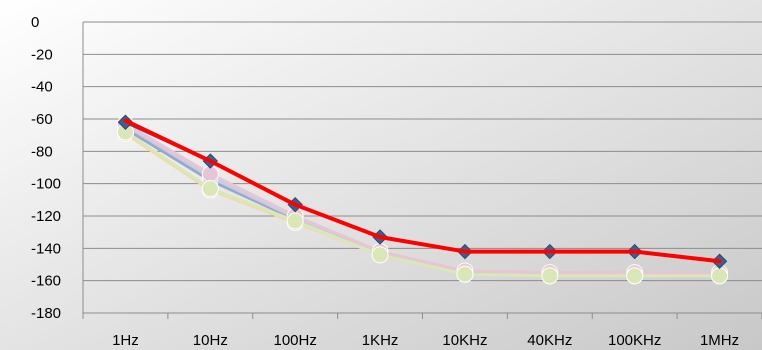 The image size is (762, 350). I want to click on y-tick-label: -20, so click(42, 54).